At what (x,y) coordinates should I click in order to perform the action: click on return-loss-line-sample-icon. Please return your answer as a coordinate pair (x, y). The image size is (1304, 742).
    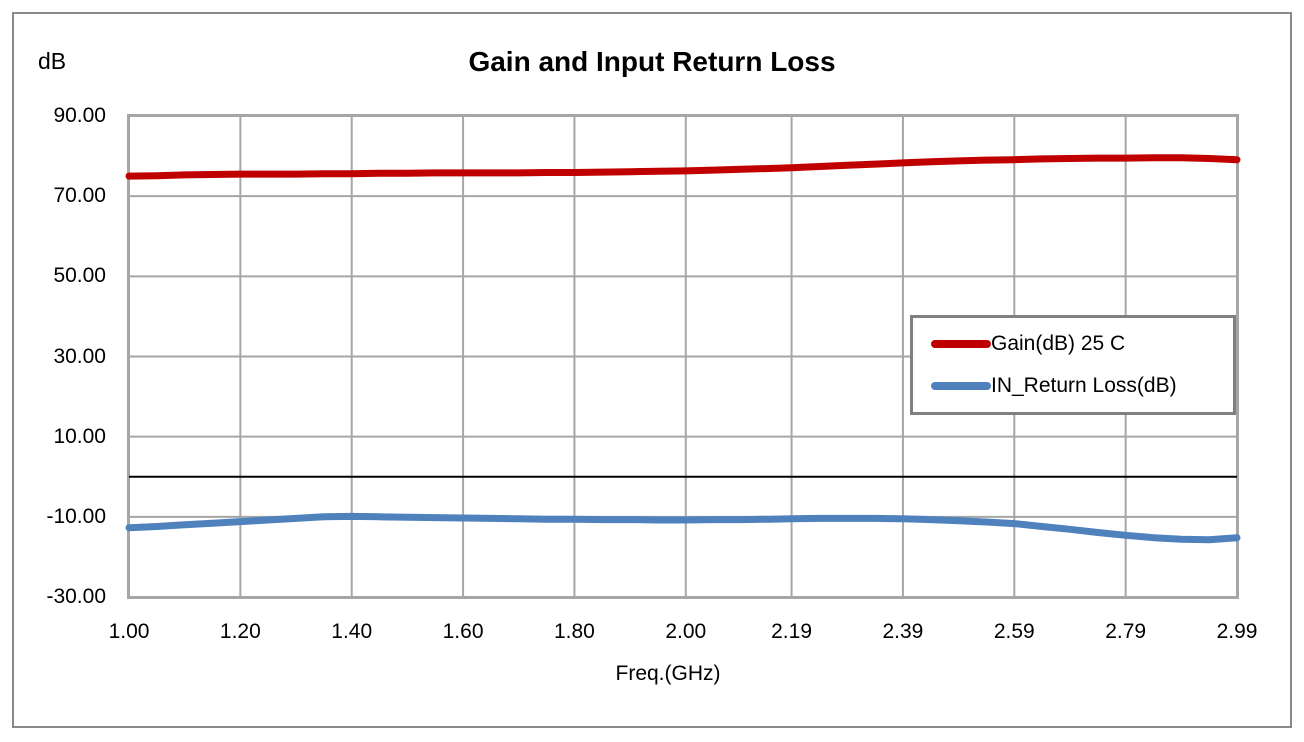
    Looking at the image, I should click on (961, 386).